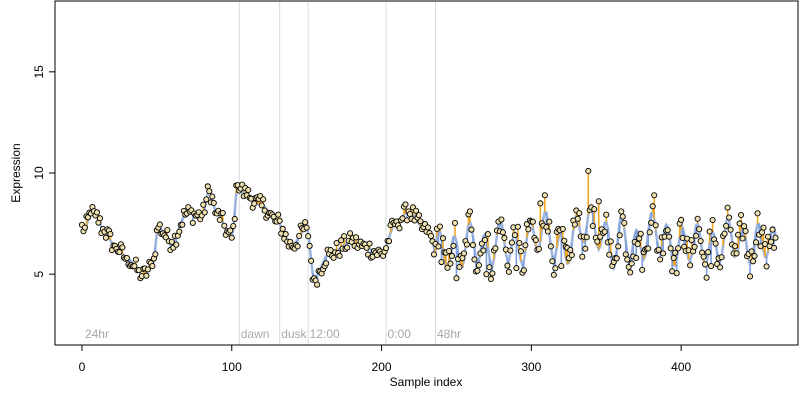  What do you see at coordinates (426, 382) in the screenshot?
I see `x-axis-title: Sample index` at bounding box center [426, 382].